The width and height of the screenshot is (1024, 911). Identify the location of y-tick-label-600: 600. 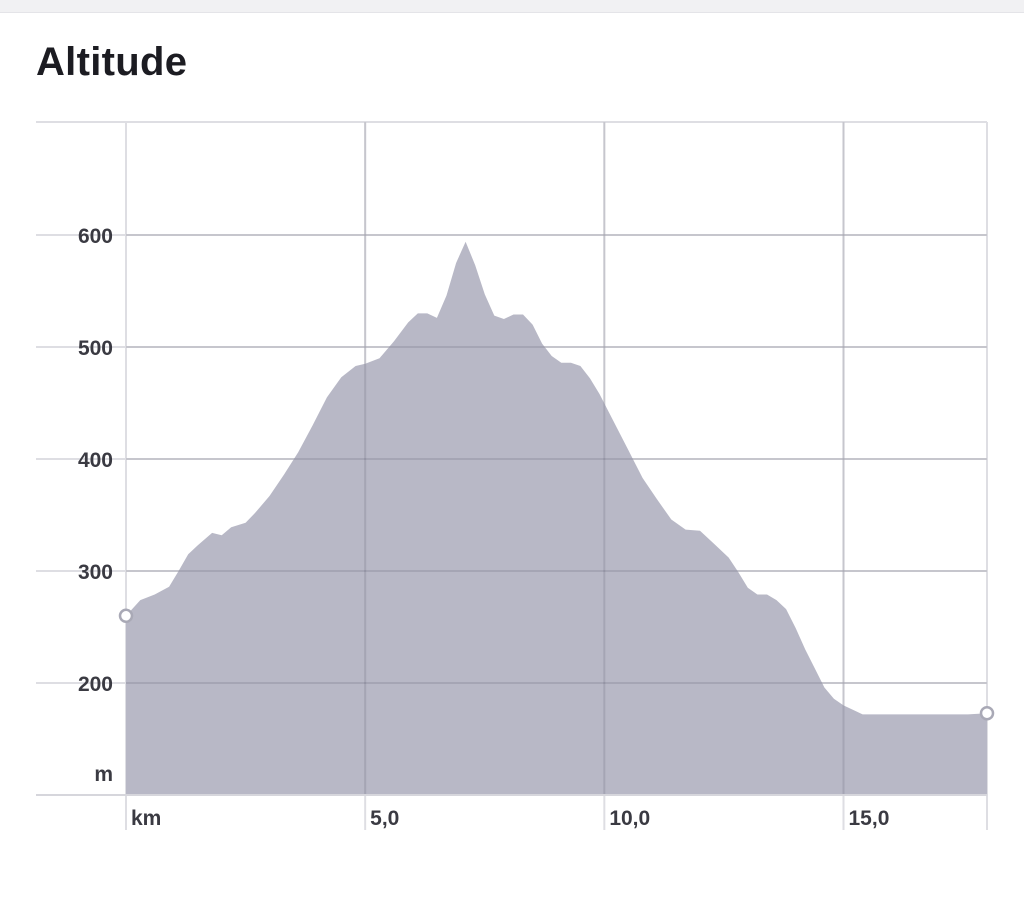
(95, 236).